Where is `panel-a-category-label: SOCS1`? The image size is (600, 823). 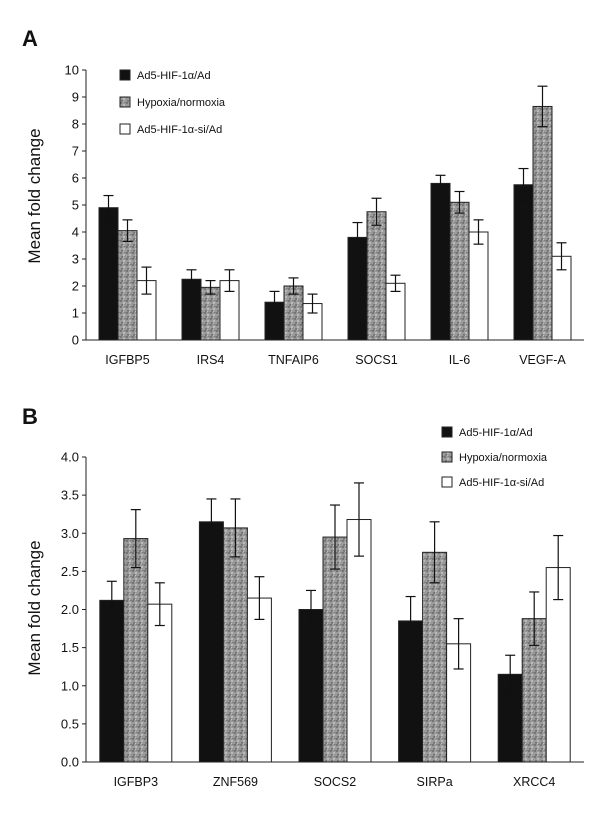
panel-a-category-label: SOCS1 is located at coordinates (376, 360).